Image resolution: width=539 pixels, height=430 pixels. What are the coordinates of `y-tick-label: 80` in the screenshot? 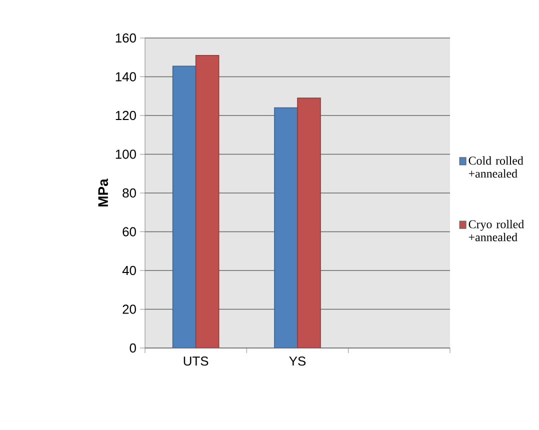 It's located at (129, 193).